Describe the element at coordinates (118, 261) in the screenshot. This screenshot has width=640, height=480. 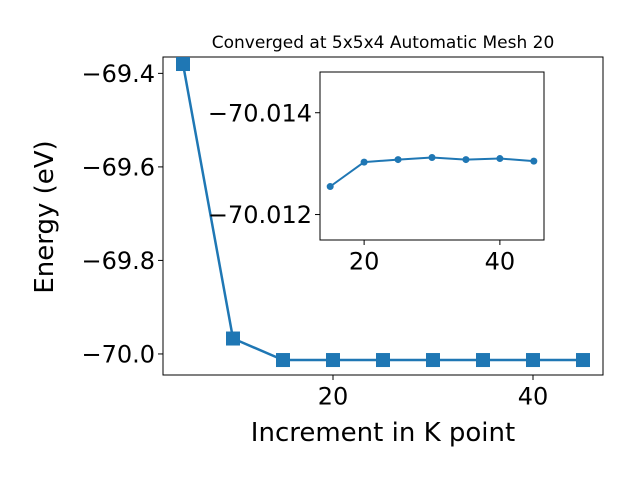
I see `main-y-tick-label: −69.8` at that location.